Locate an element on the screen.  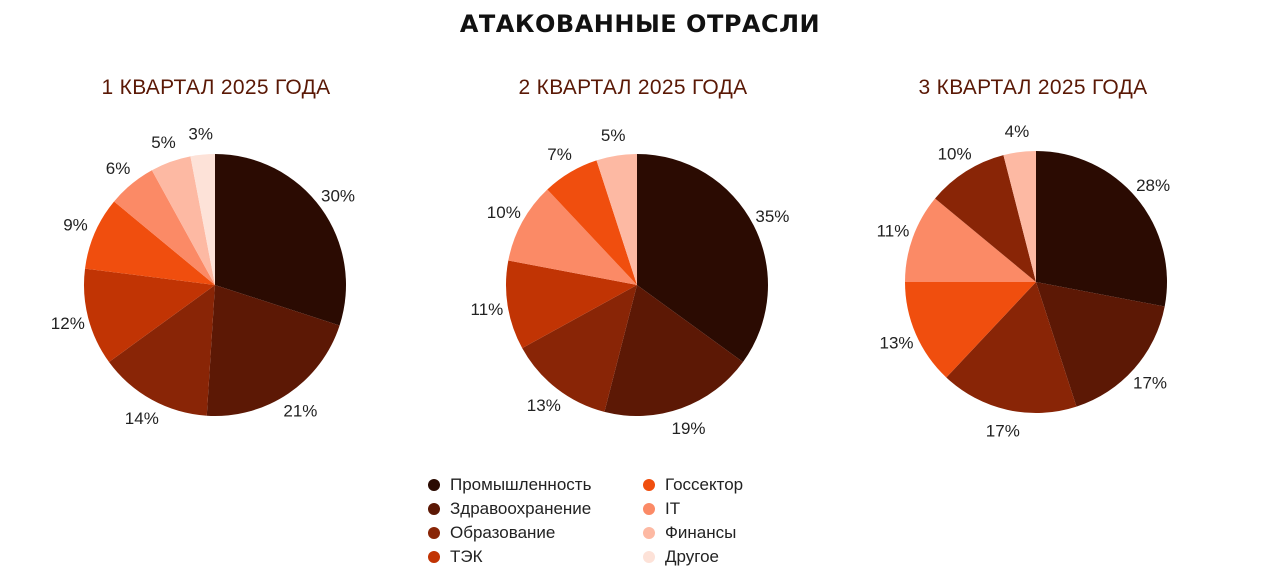
legend-item-industry: Промышленность is located at coordinates (509, 485).